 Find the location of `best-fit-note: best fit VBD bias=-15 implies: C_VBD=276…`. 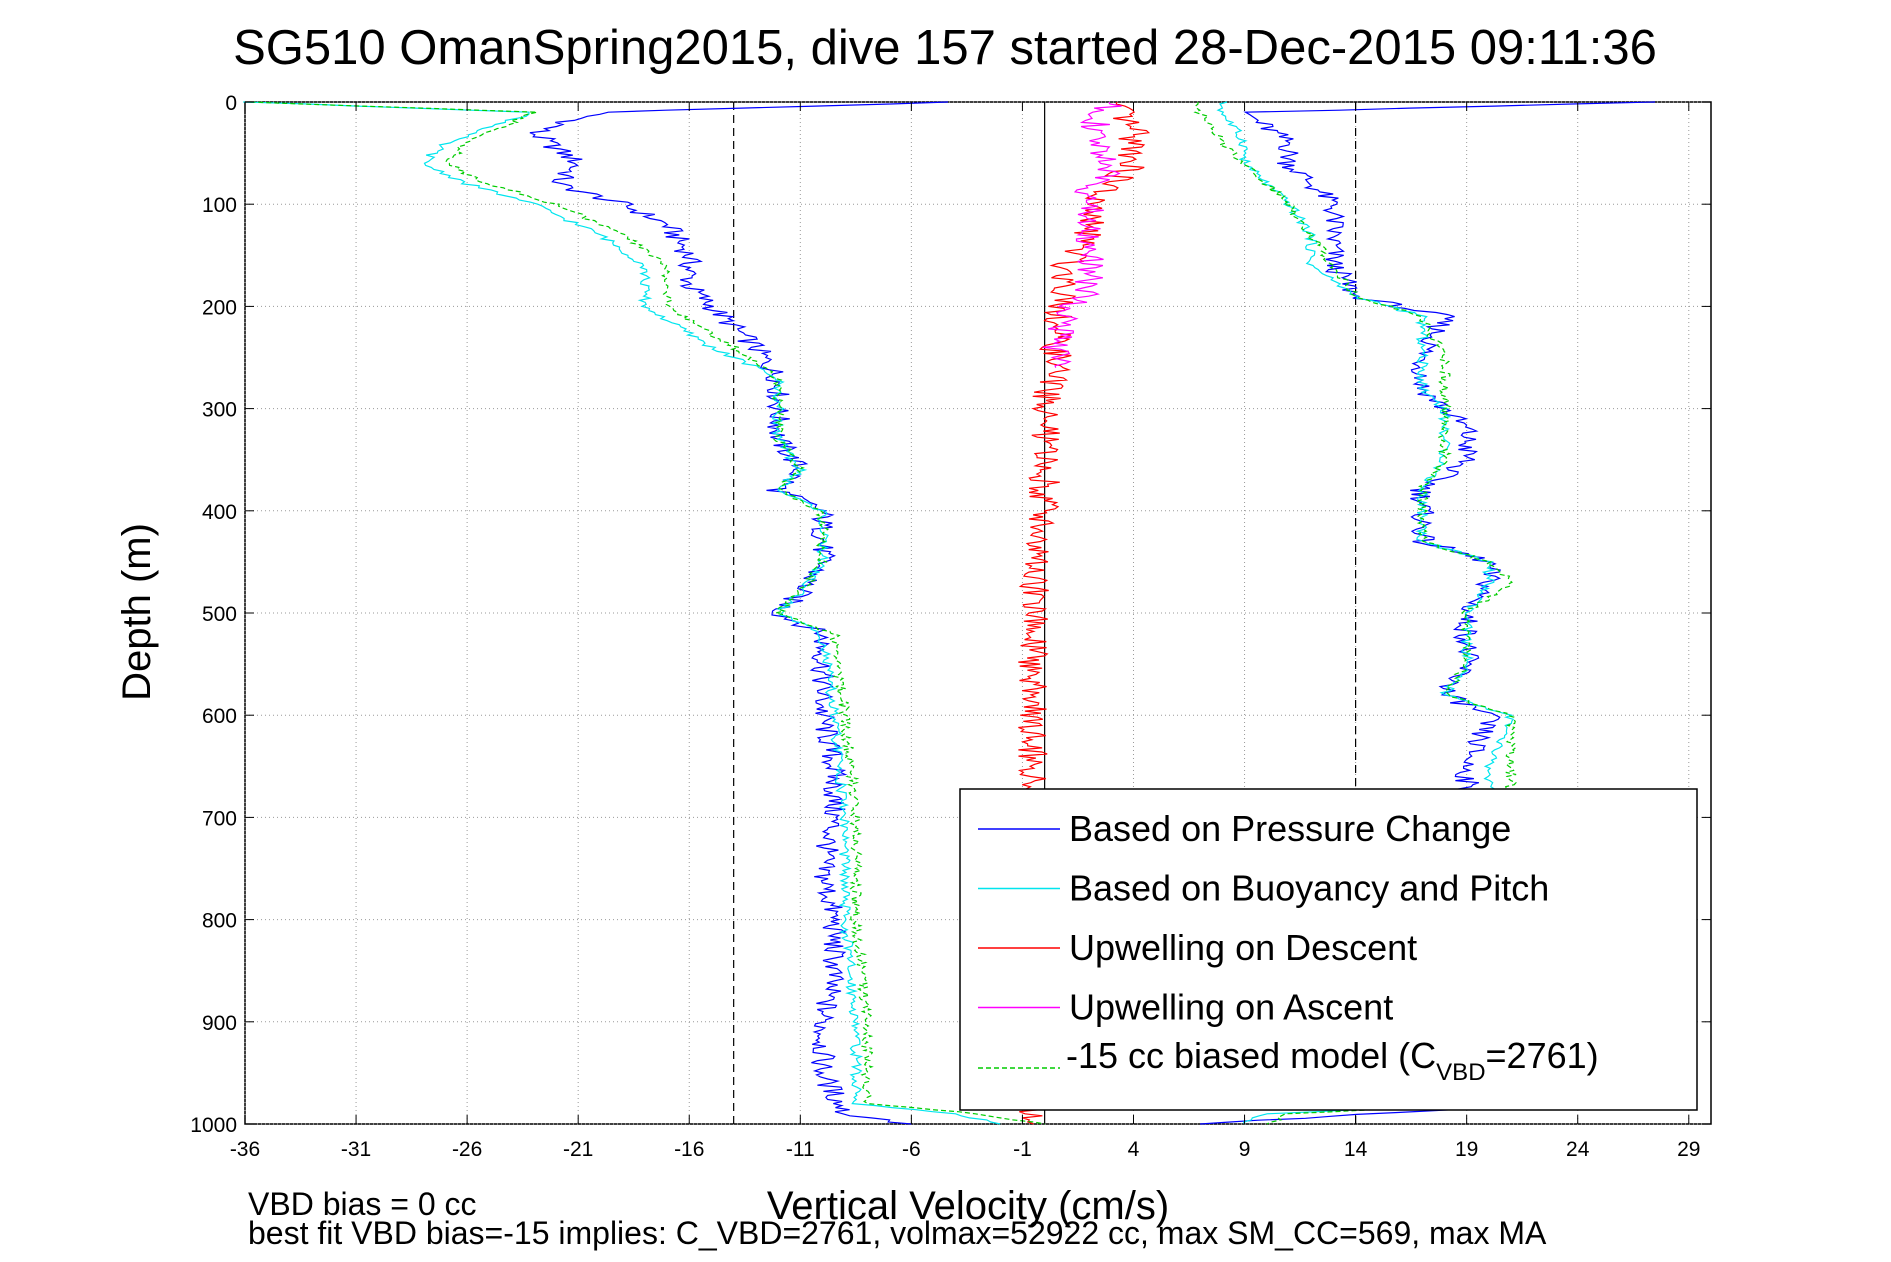

best-fit-note: best fit VBD bias=-15 implies: C_VBD=276… is located at coordinates (897, 1233).